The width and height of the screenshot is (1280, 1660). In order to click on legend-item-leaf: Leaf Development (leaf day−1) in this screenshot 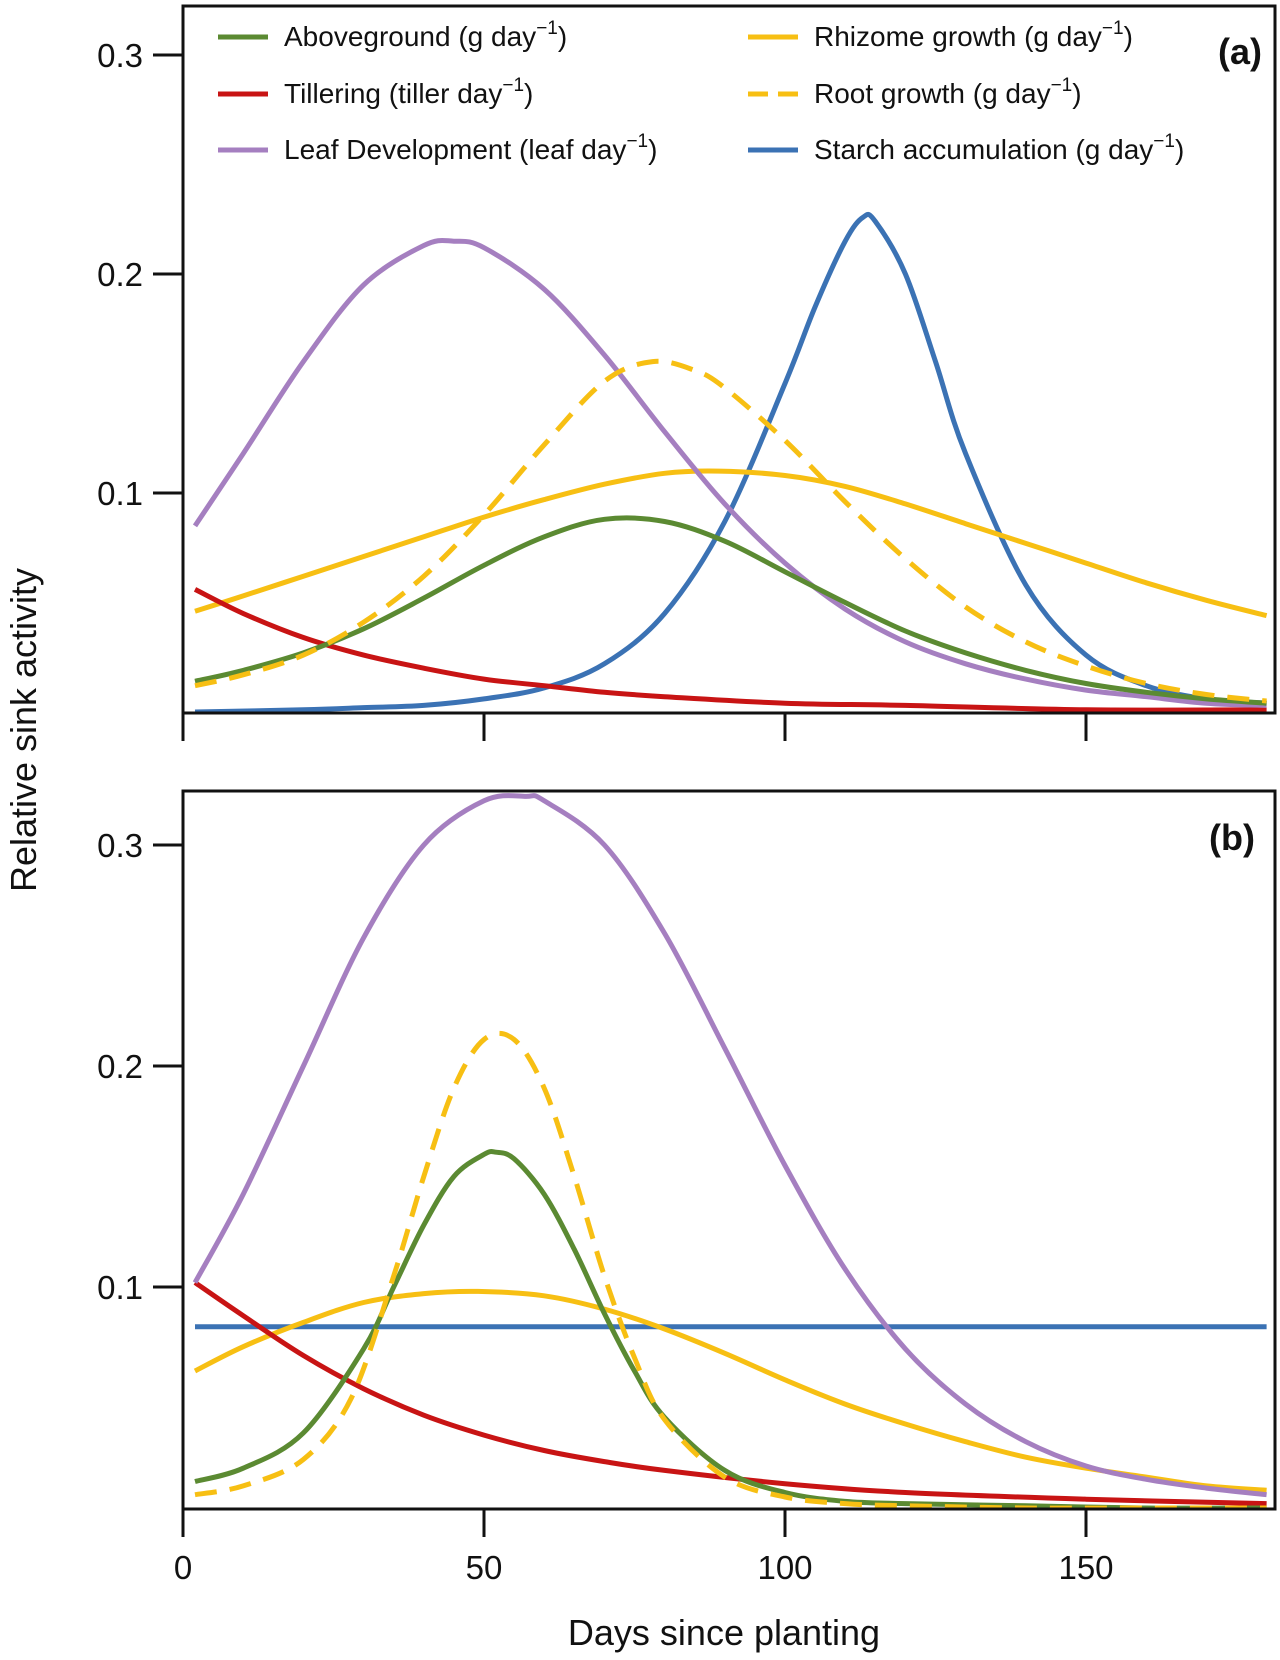, I will do `click(437, 148)`.